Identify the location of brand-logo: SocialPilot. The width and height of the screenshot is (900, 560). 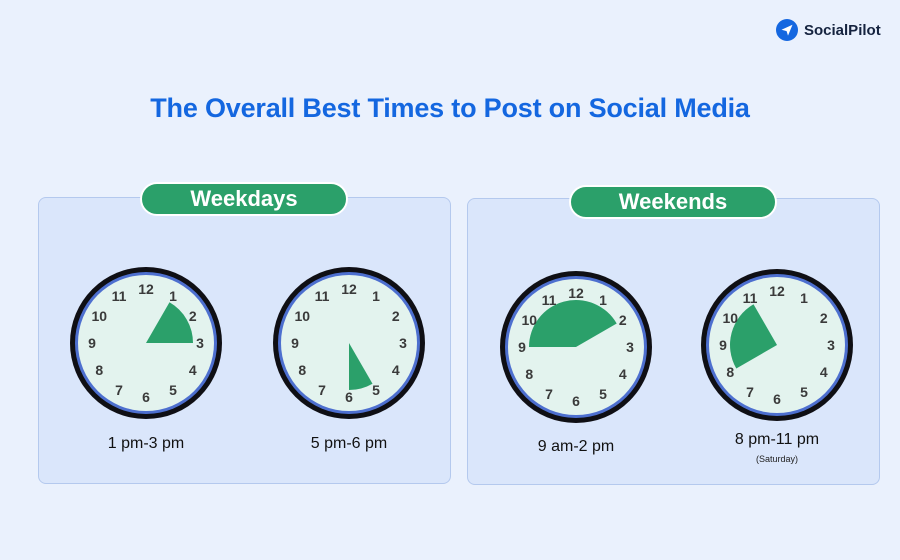
(828, 30).